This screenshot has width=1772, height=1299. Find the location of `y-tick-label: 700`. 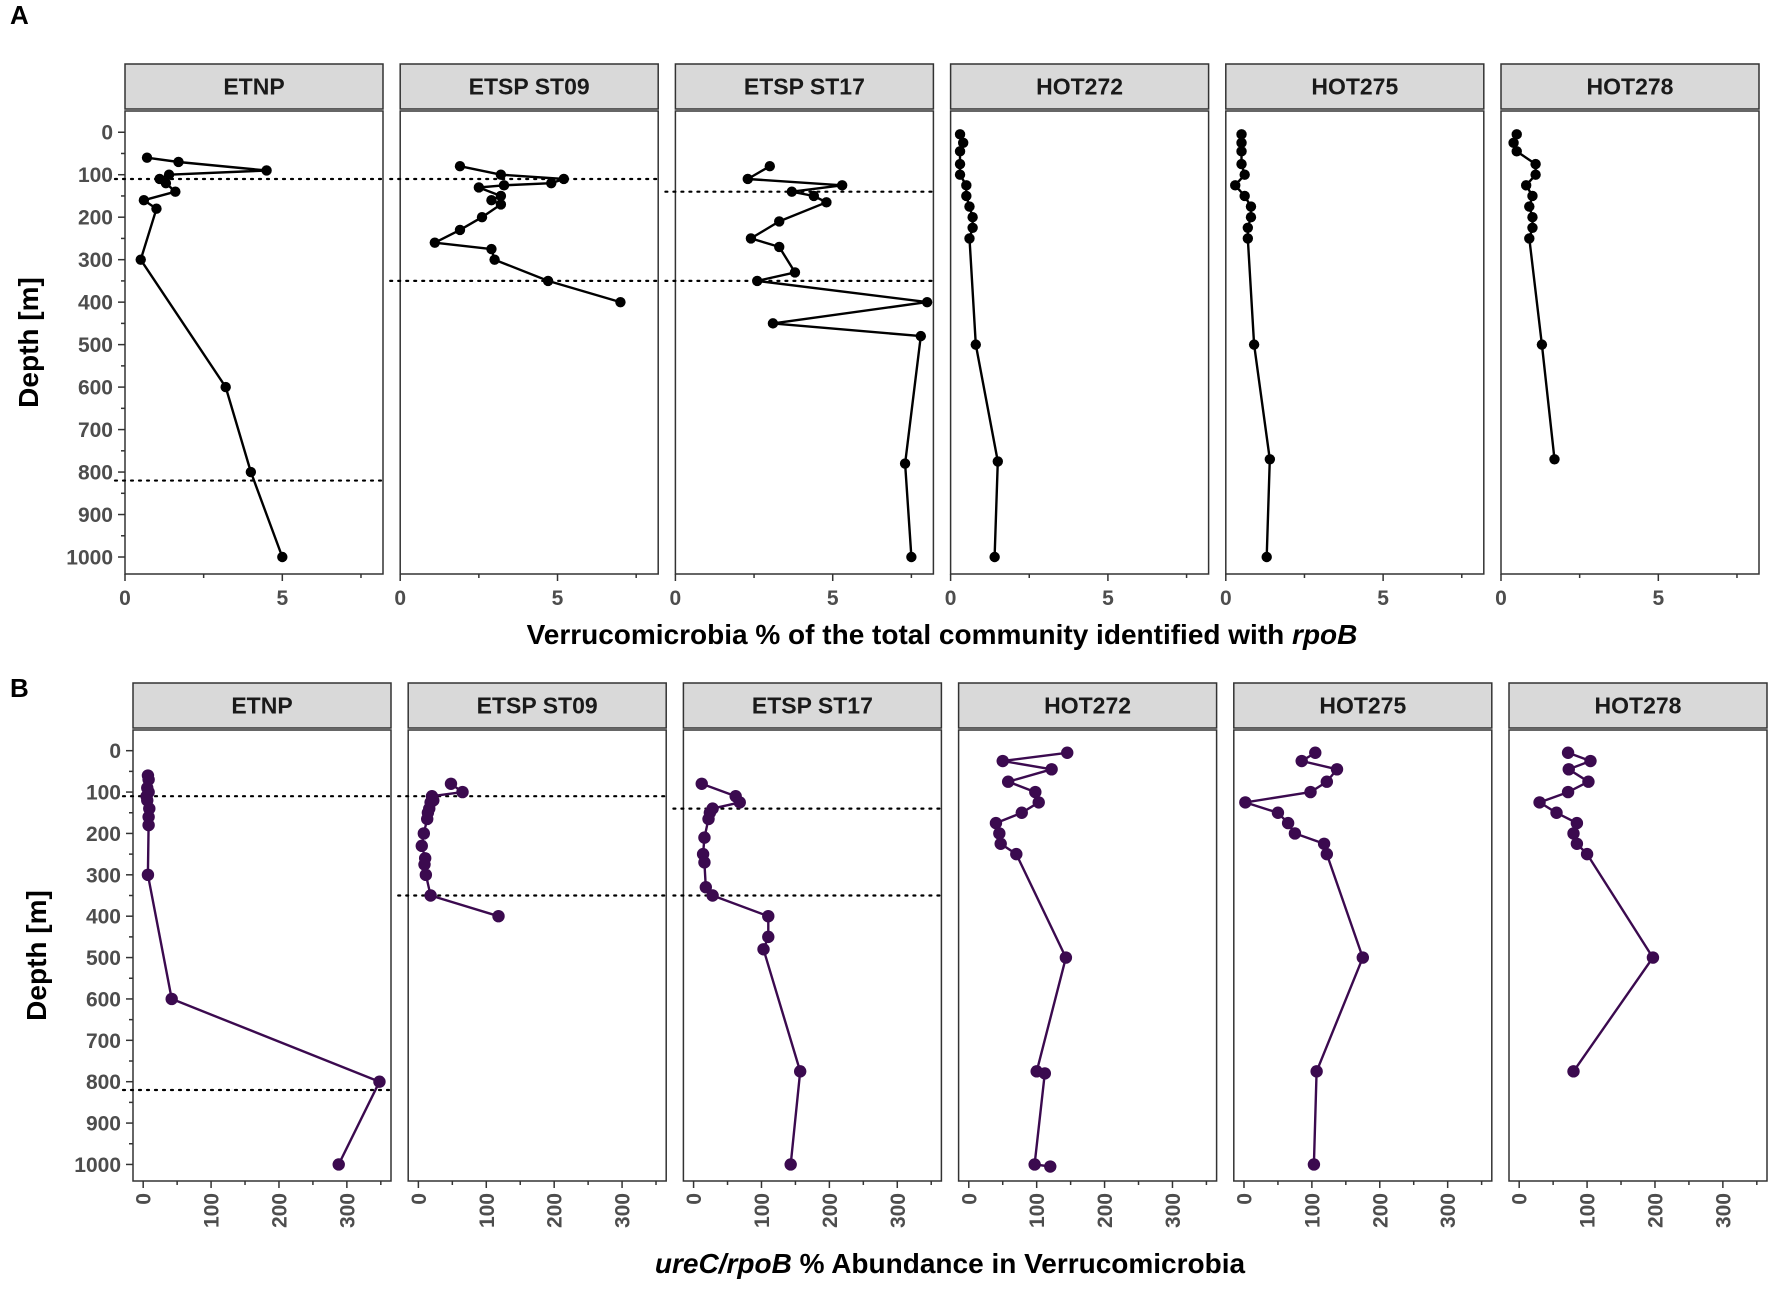

y-tick-label: 700 is located at coordinates (95, 430).